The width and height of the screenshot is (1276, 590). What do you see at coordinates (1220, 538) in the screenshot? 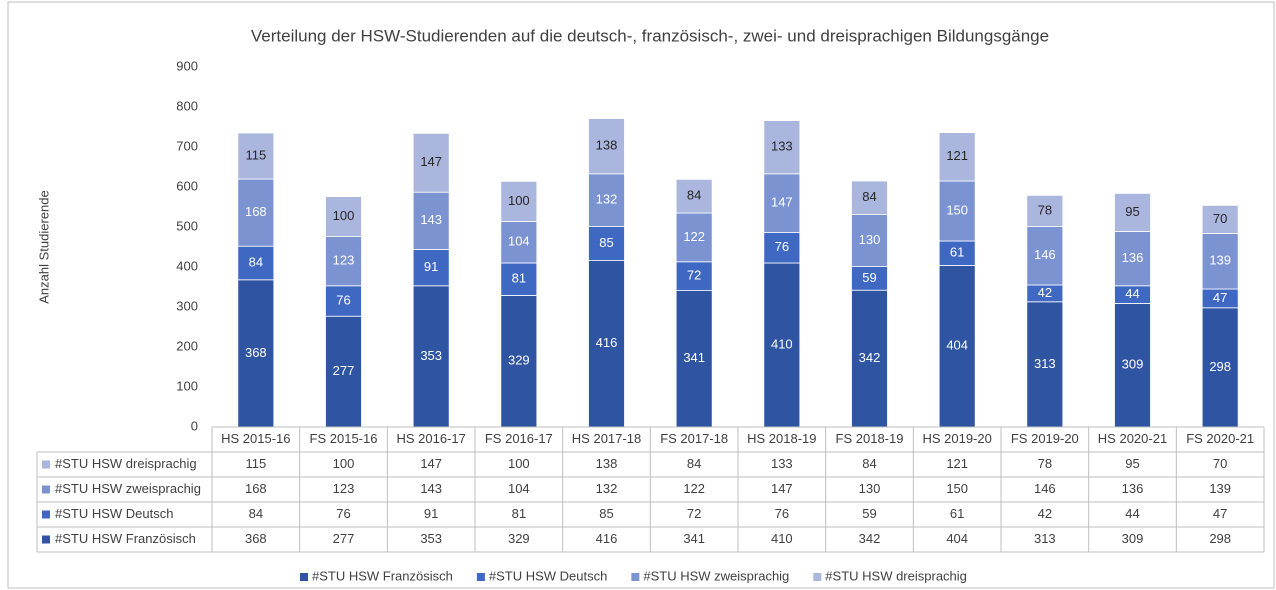
I see `table-cell: 298` at bounding box center [1220, 538].